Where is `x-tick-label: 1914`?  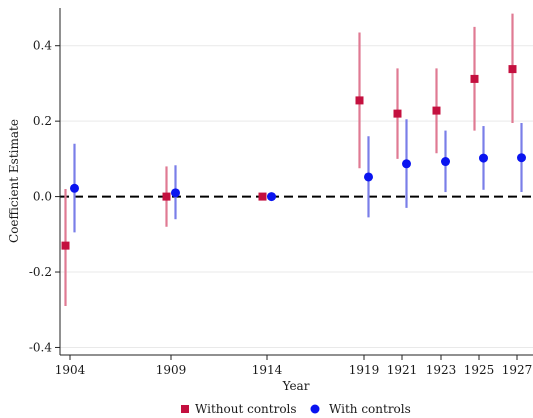
x-tick-label: 1914 is located at coordinates (267, 370).